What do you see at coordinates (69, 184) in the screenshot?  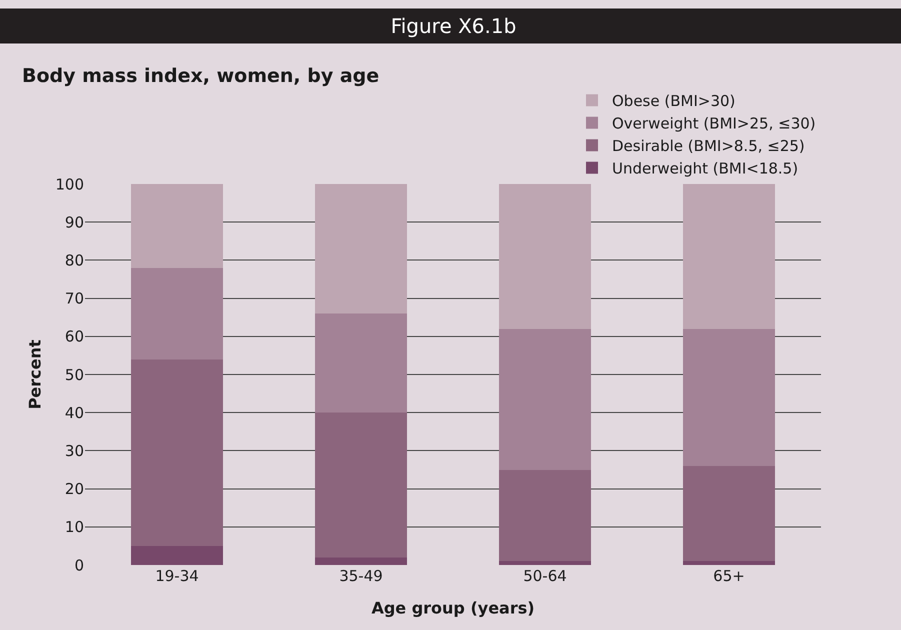 I see `y-tick-label: 100` at bounding box center [69, 184].